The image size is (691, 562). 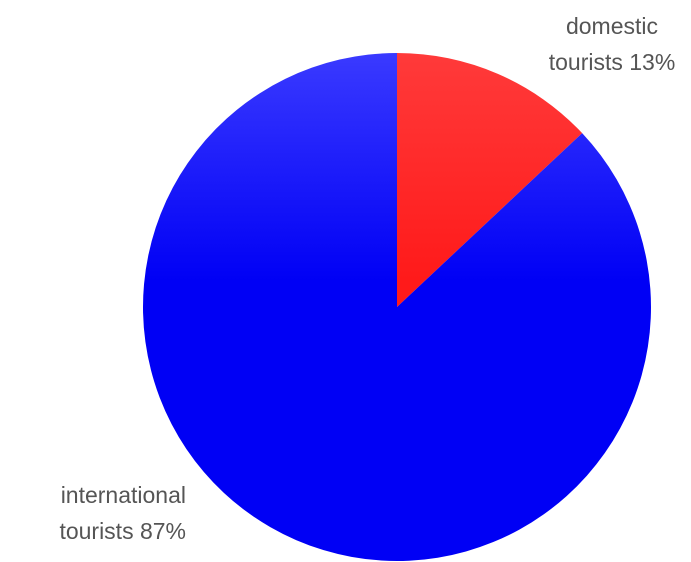 I want to click on label-domestic-line1: domestic, so click(x=612, y=26).